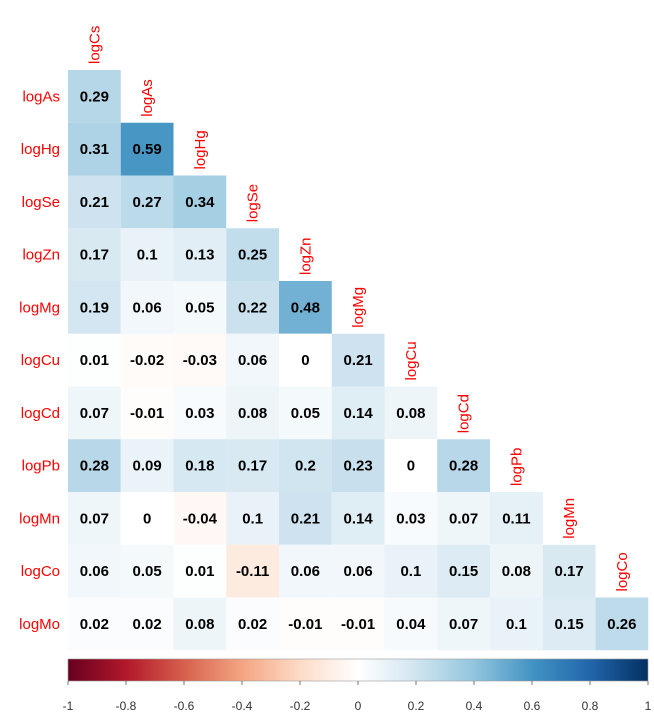 This screenshot has width=654, height=716. I want to click on cell-value-label: 0.09, so click(147, 466).